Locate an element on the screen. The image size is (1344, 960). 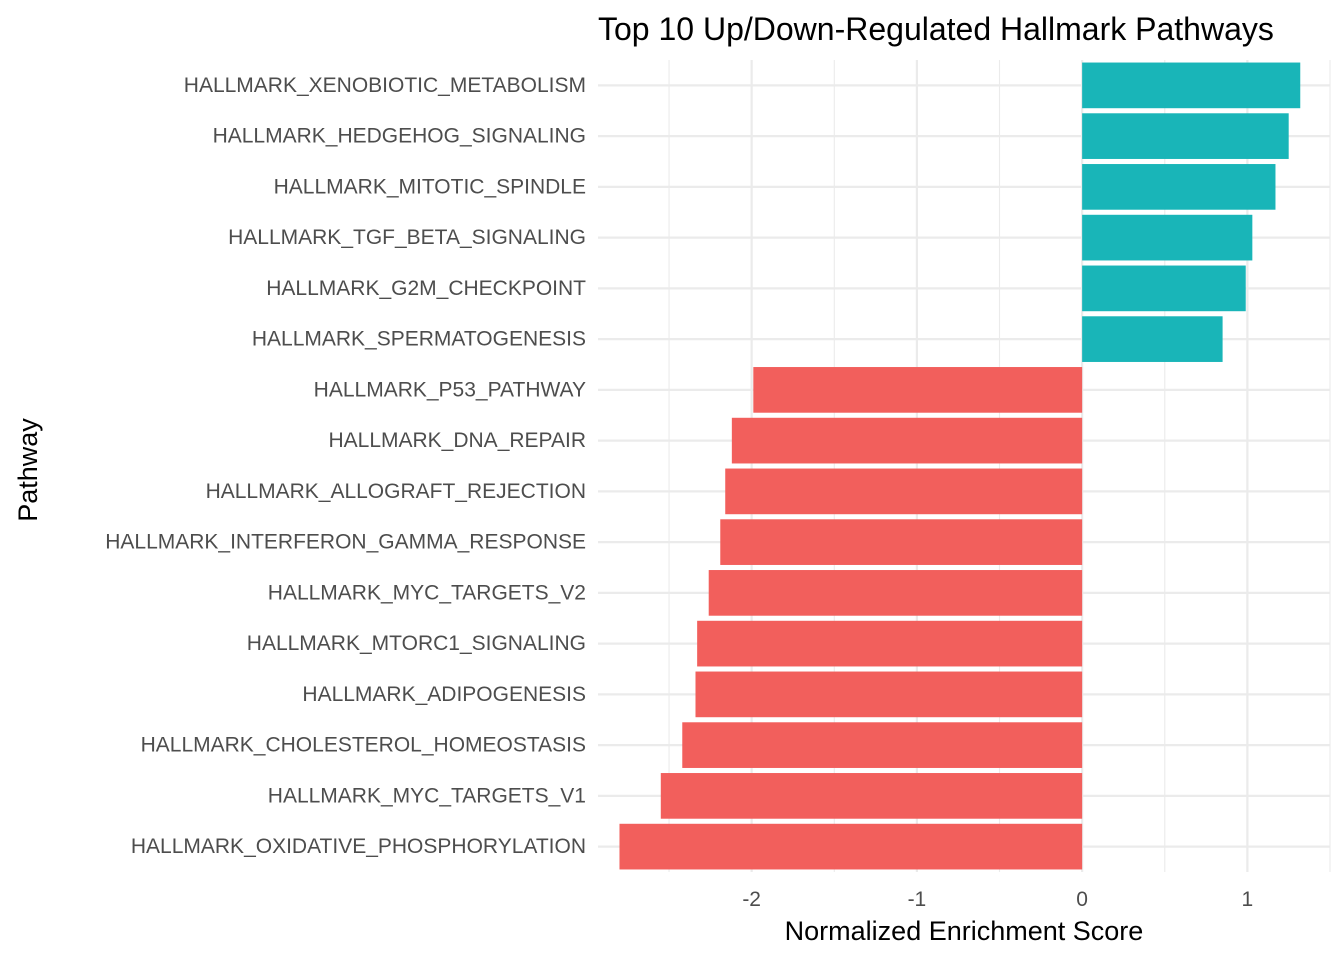
bar-hallmark-p53-pathway is located at coordinates (918, 390).